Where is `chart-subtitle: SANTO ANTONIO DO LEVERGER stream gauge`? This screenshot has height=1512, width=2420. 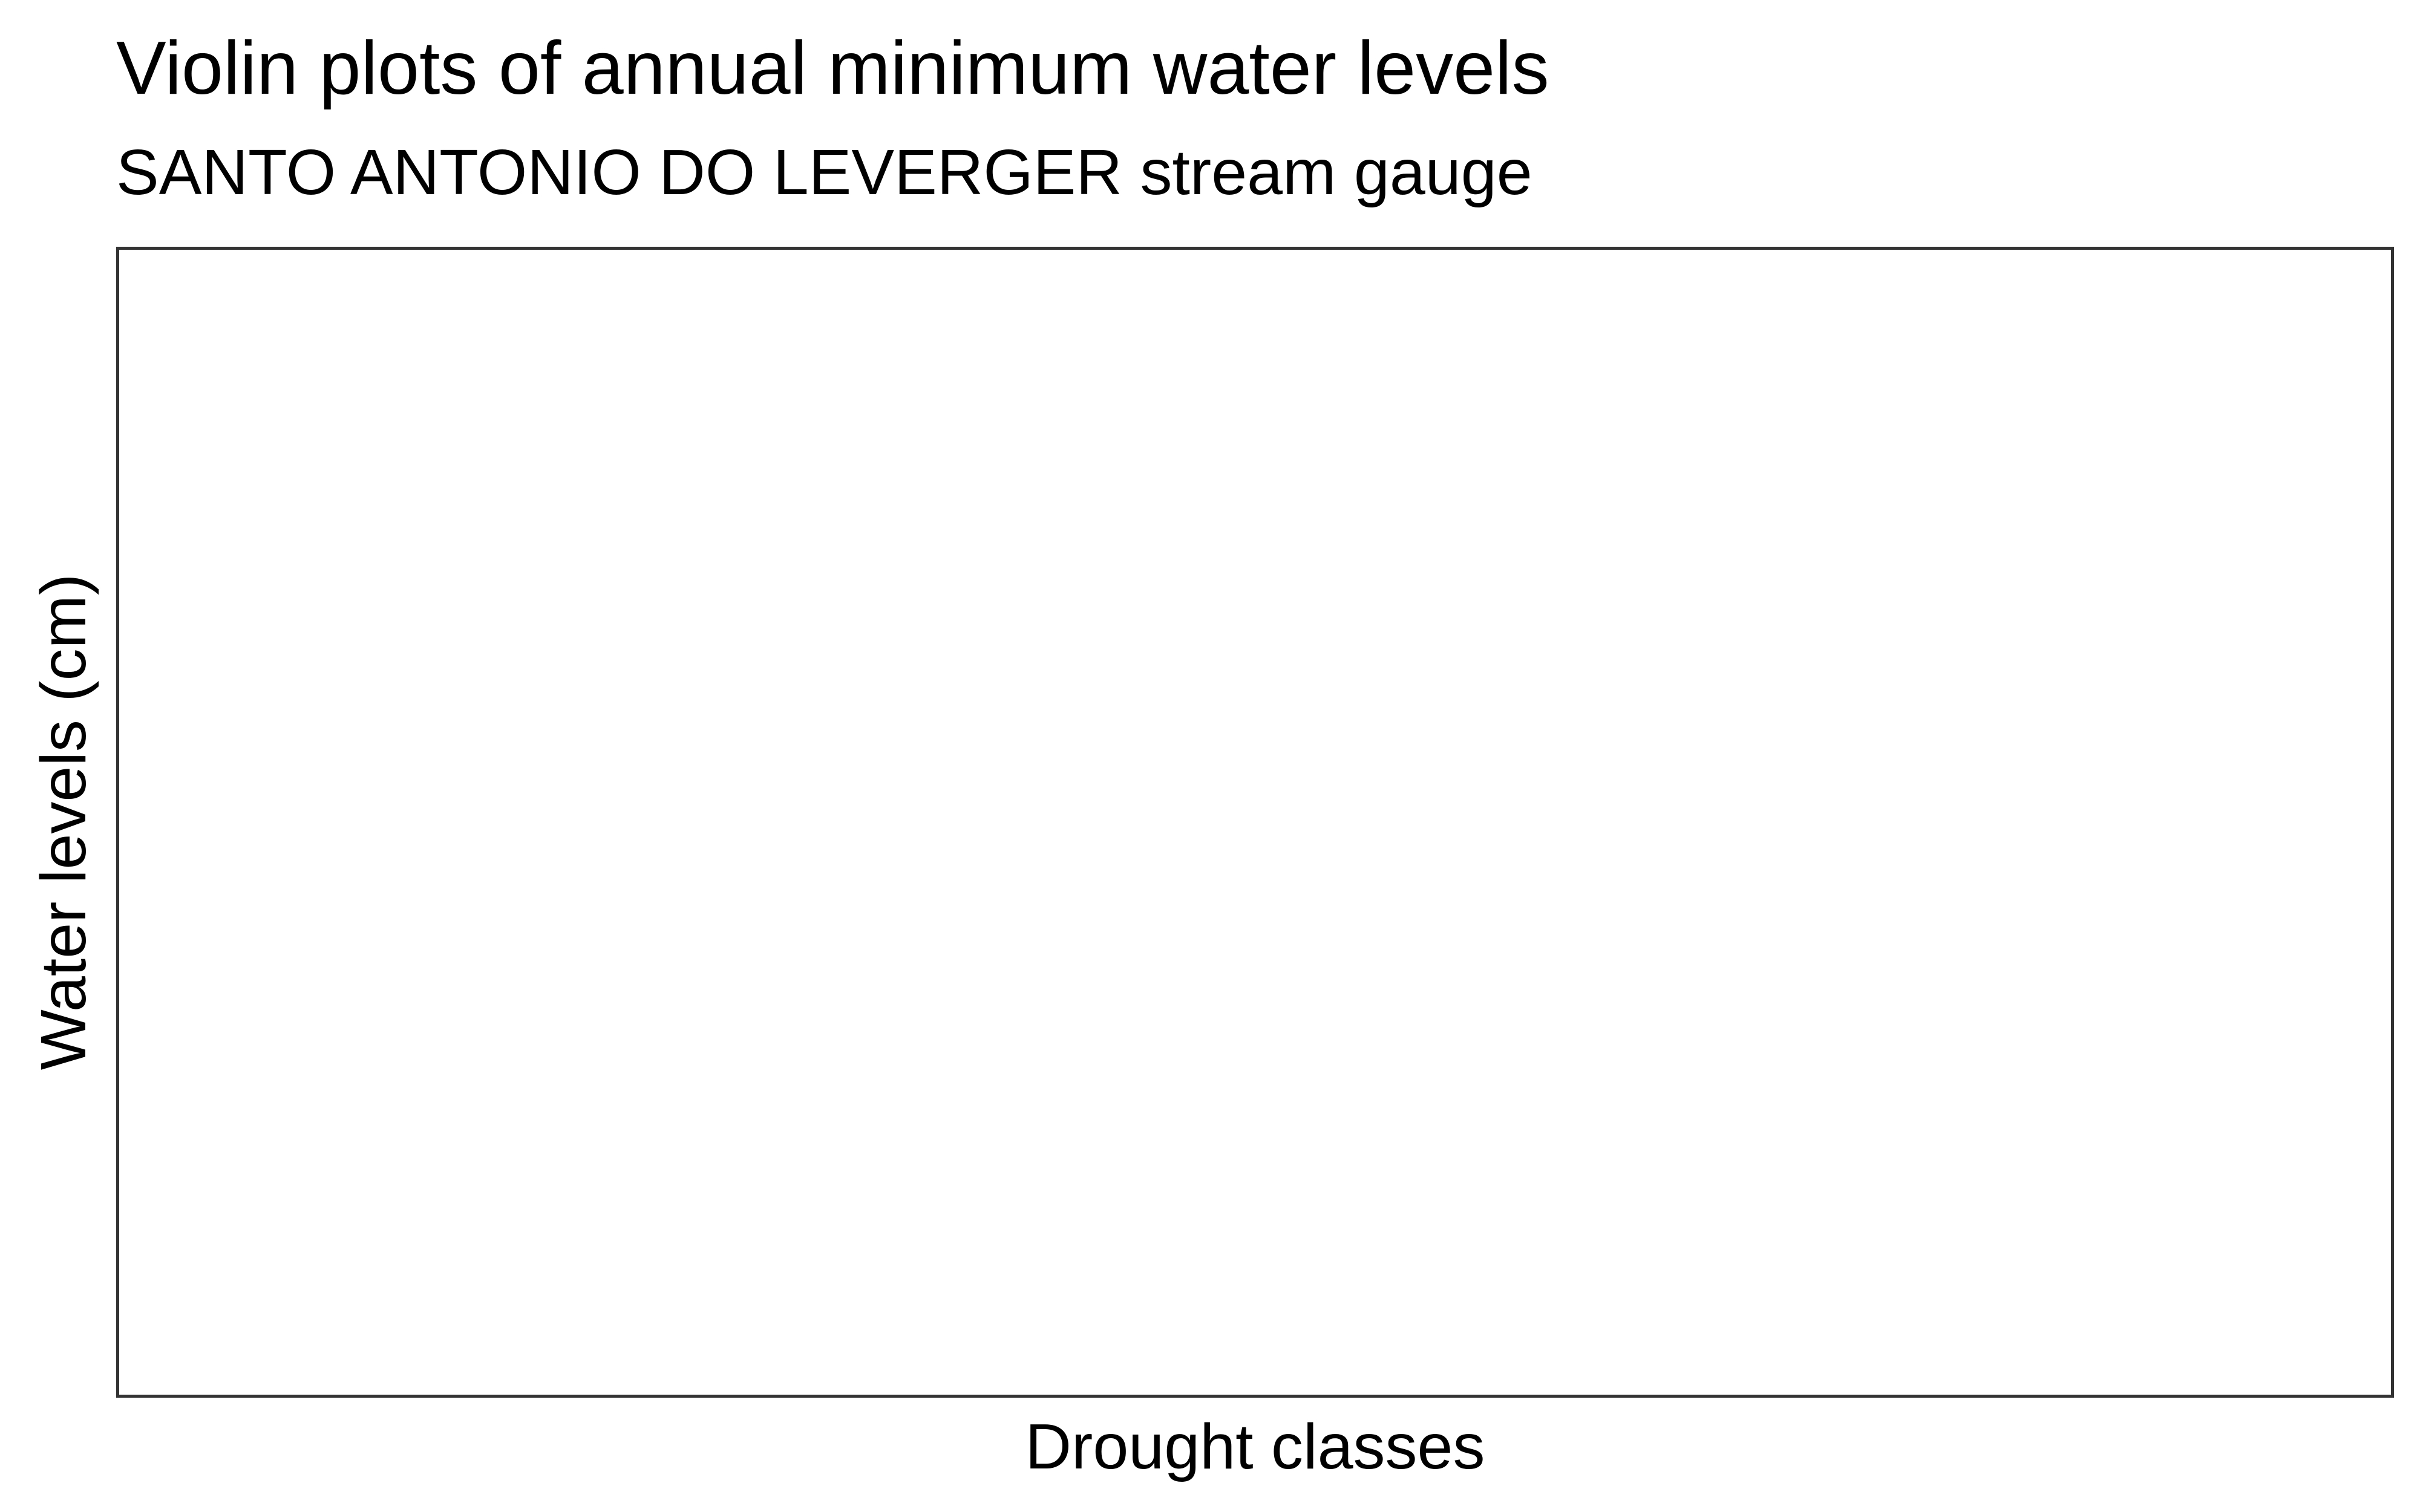 chart-subtitle: SANTO ANTONIO DO LEVERGER stream gauge is located at coordinates (824, 172).